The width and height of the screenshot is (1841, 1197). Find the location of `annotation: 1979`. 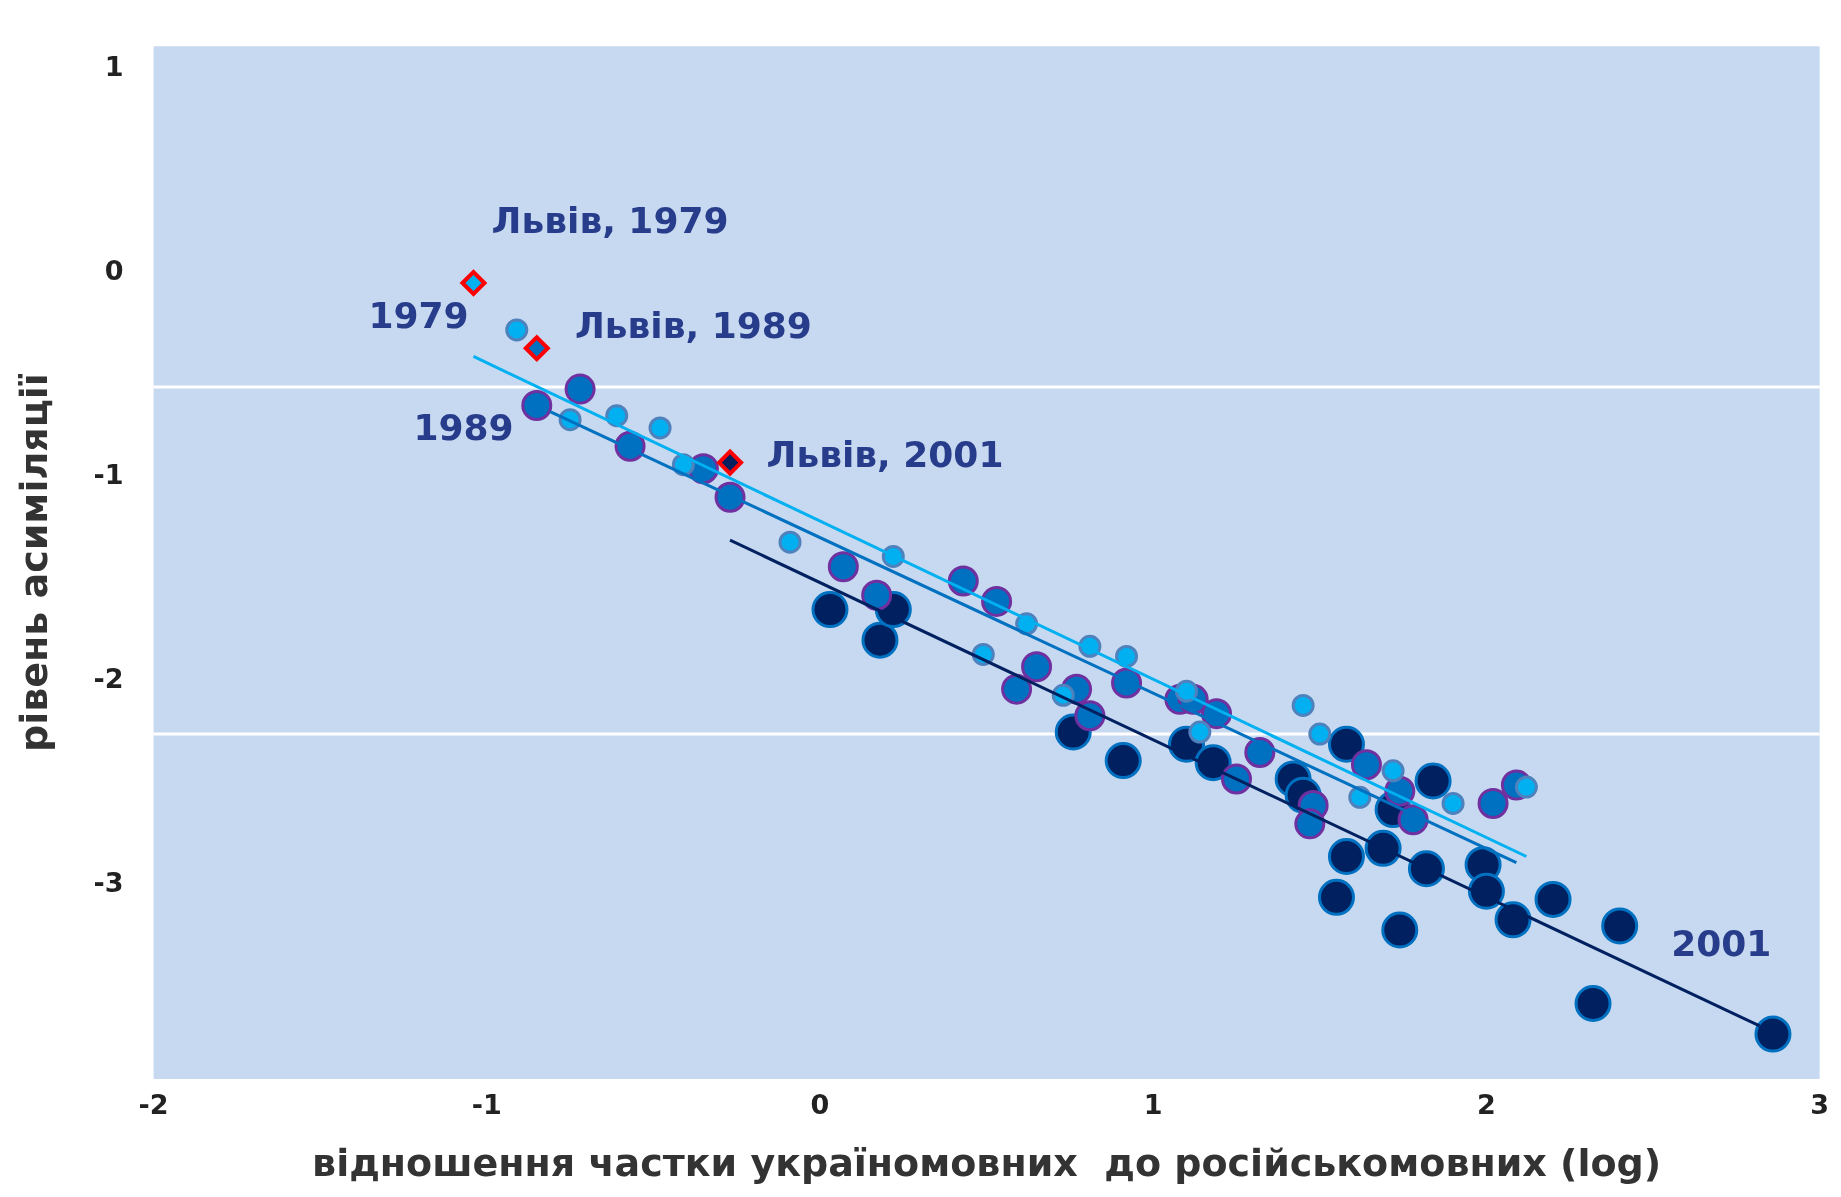

annotation: 1979 is located at coordinates (418, 316).